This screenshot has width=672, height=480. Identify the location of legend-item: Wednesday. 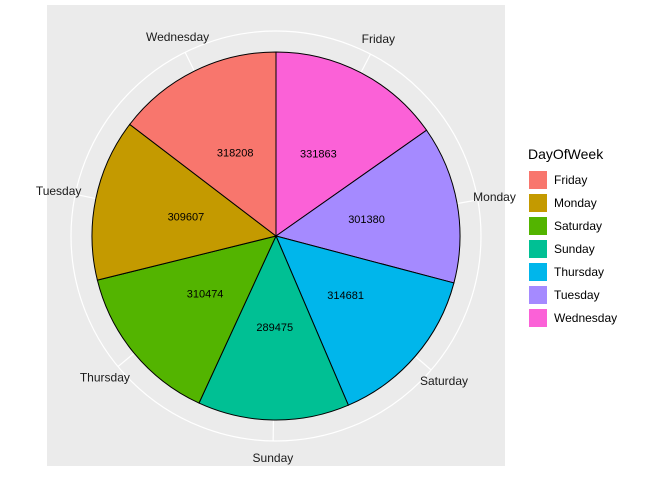
(572, 317).